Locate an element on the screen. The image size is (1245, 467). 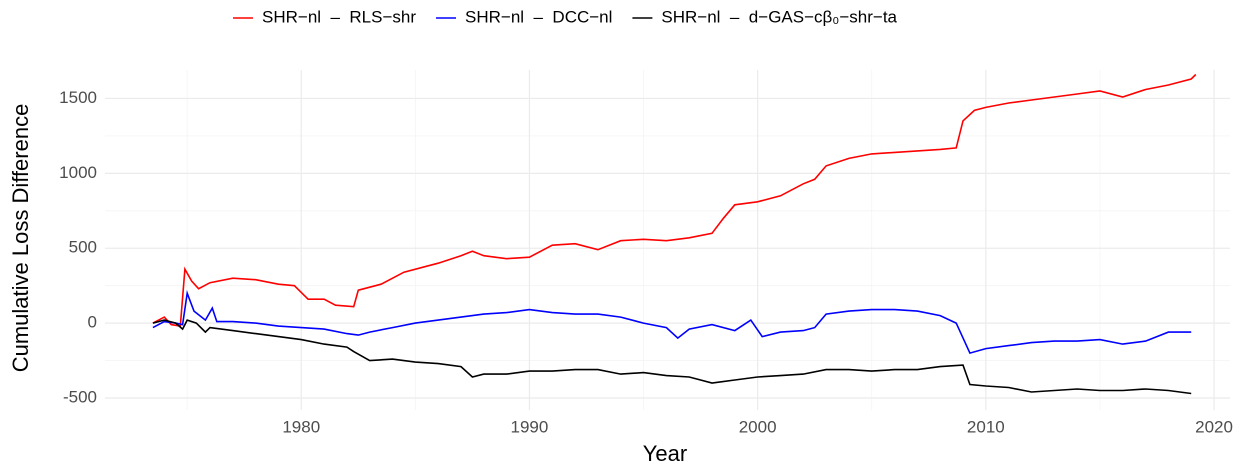
x-tick-label: 2000 is located at coordinates (758, 426).